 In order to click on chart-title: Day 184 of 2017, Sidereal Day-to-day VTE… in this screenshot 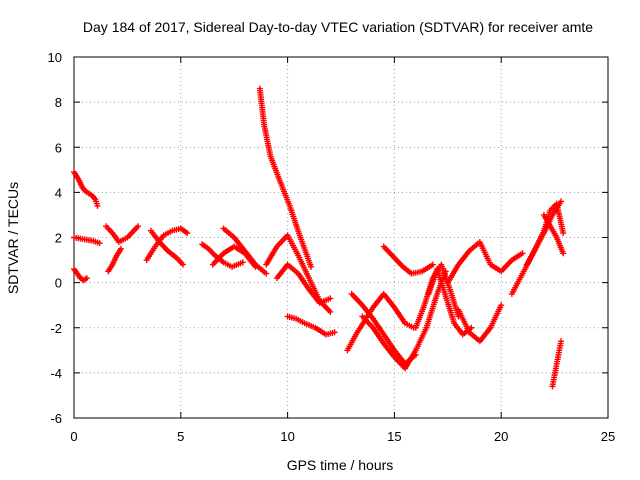, I will do `click(338, 27)`.